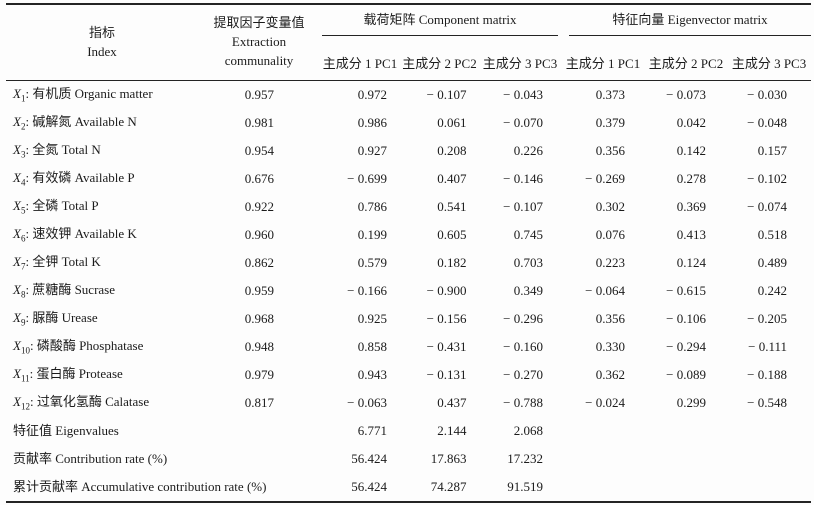  What do you see at coordinates (259, 234) in the screenshot?
I see `value: 0.960` at bounding box center [259, 234].